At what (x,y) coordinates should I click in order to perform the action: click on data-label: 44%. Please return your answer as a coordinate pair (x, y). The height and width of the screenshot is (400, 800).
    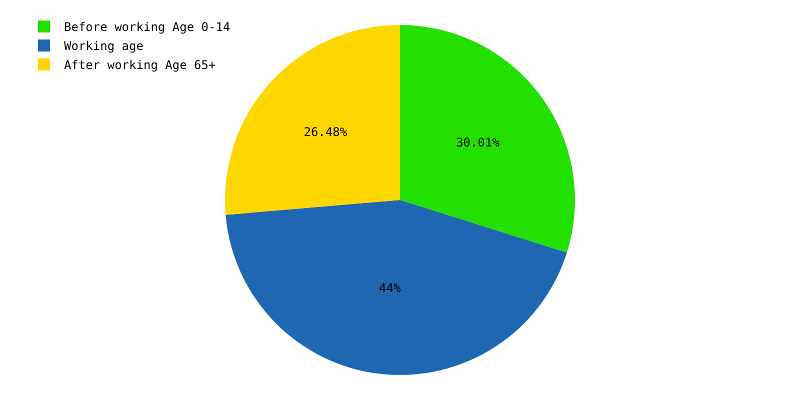
    Looking at the image, I should click on (390, 287).